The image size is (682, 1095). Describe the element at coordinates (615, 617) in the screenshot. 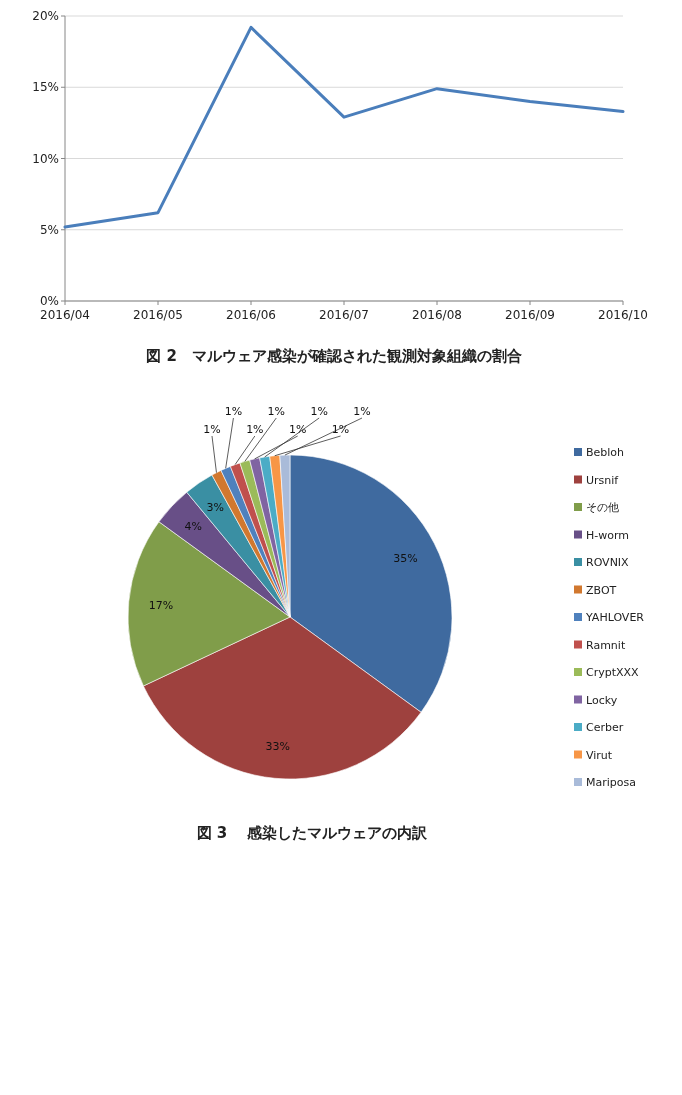

I see `legend-label: YAHLOVER` at that location.